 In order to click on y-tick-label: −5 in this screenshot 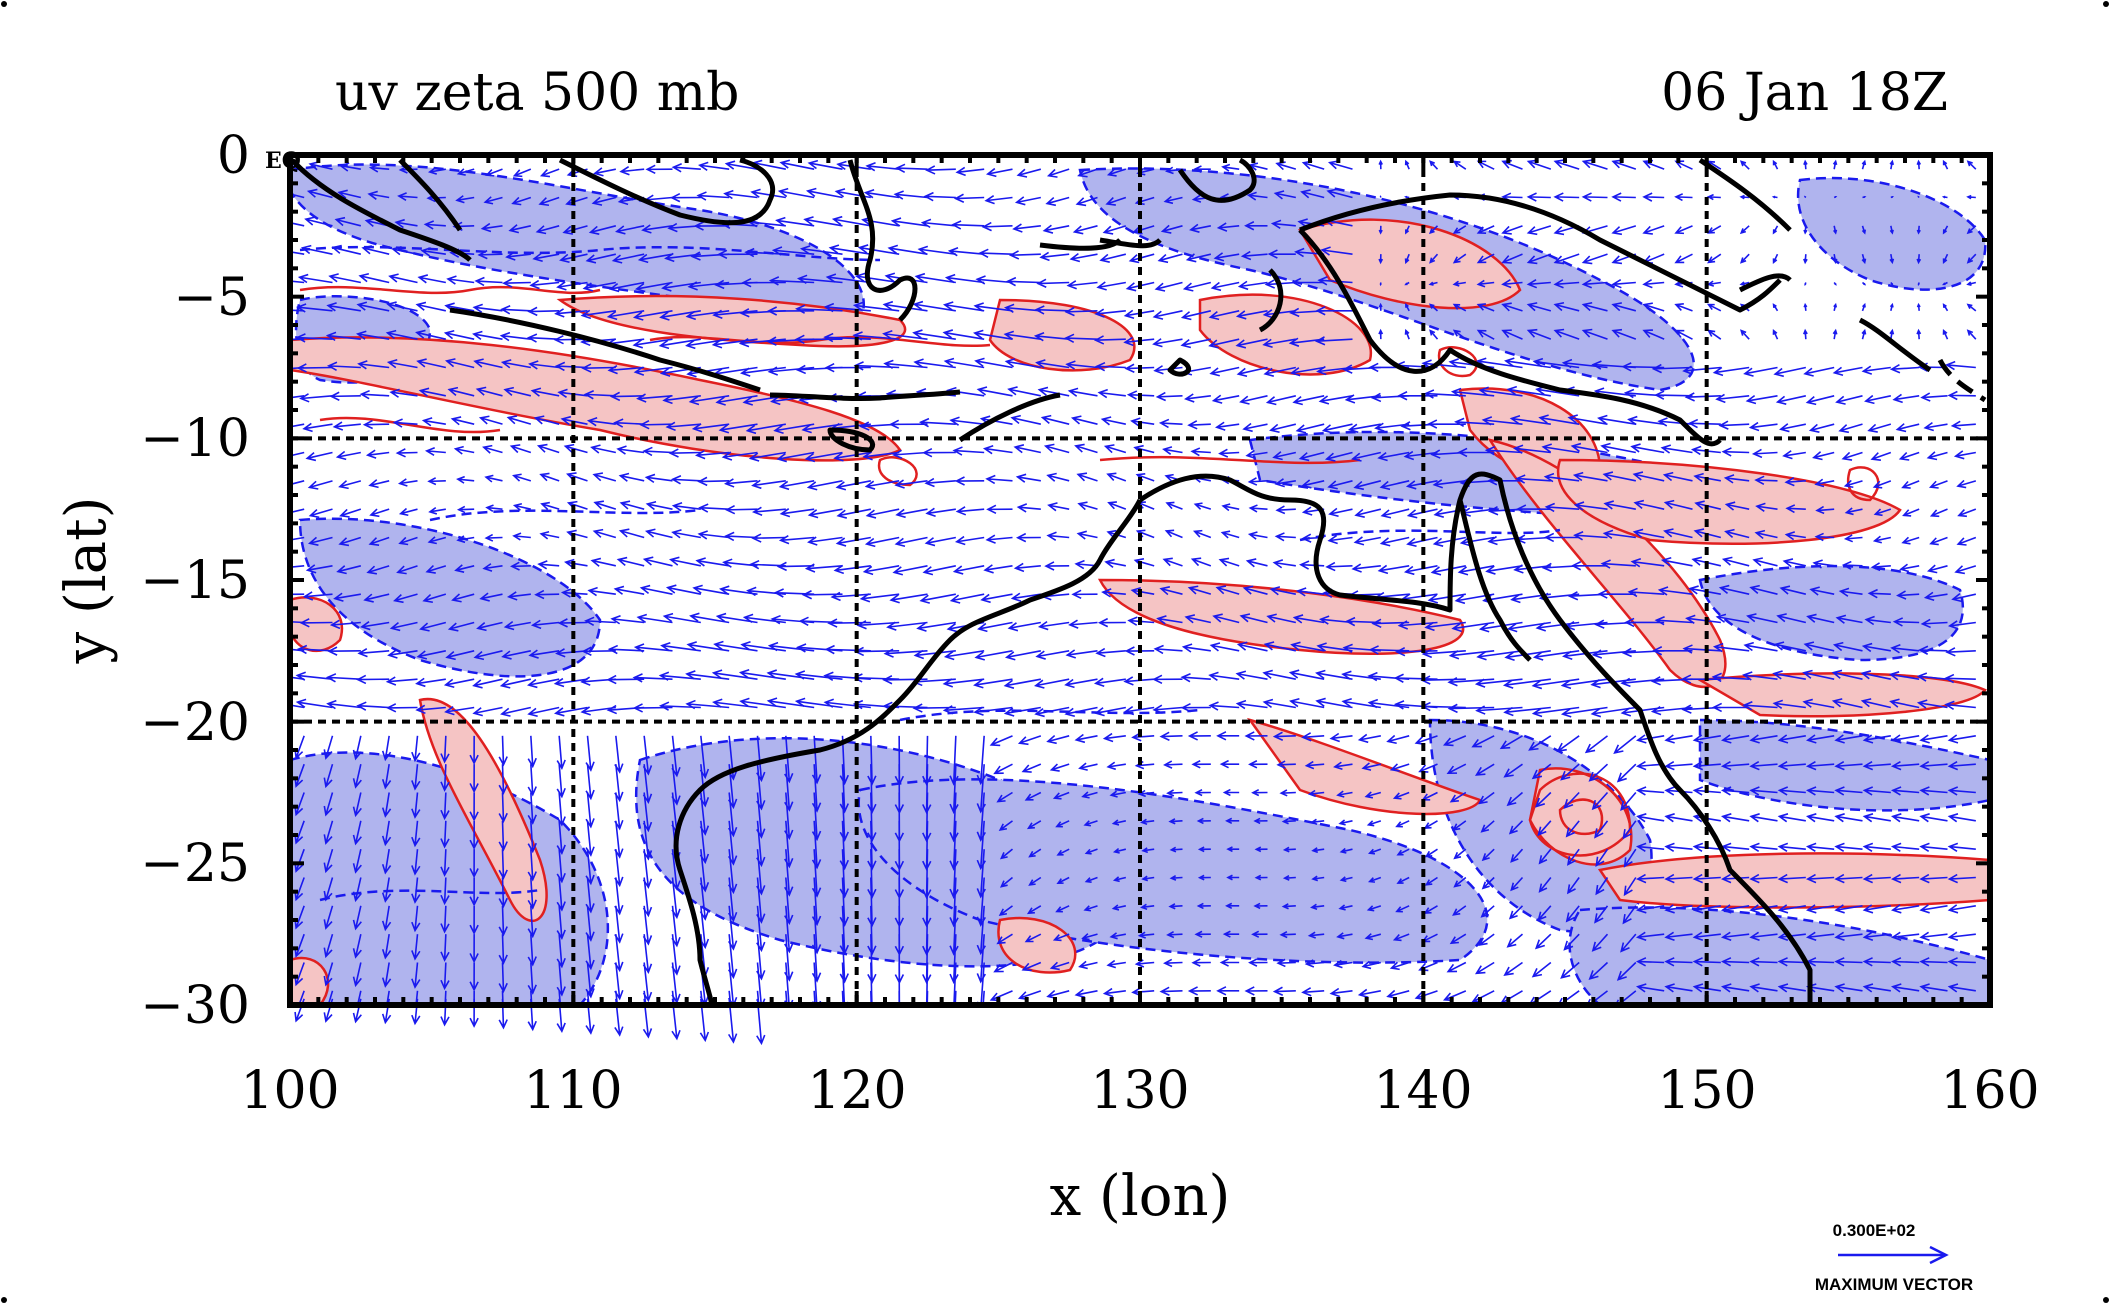, I will do `click(211, 298)`.